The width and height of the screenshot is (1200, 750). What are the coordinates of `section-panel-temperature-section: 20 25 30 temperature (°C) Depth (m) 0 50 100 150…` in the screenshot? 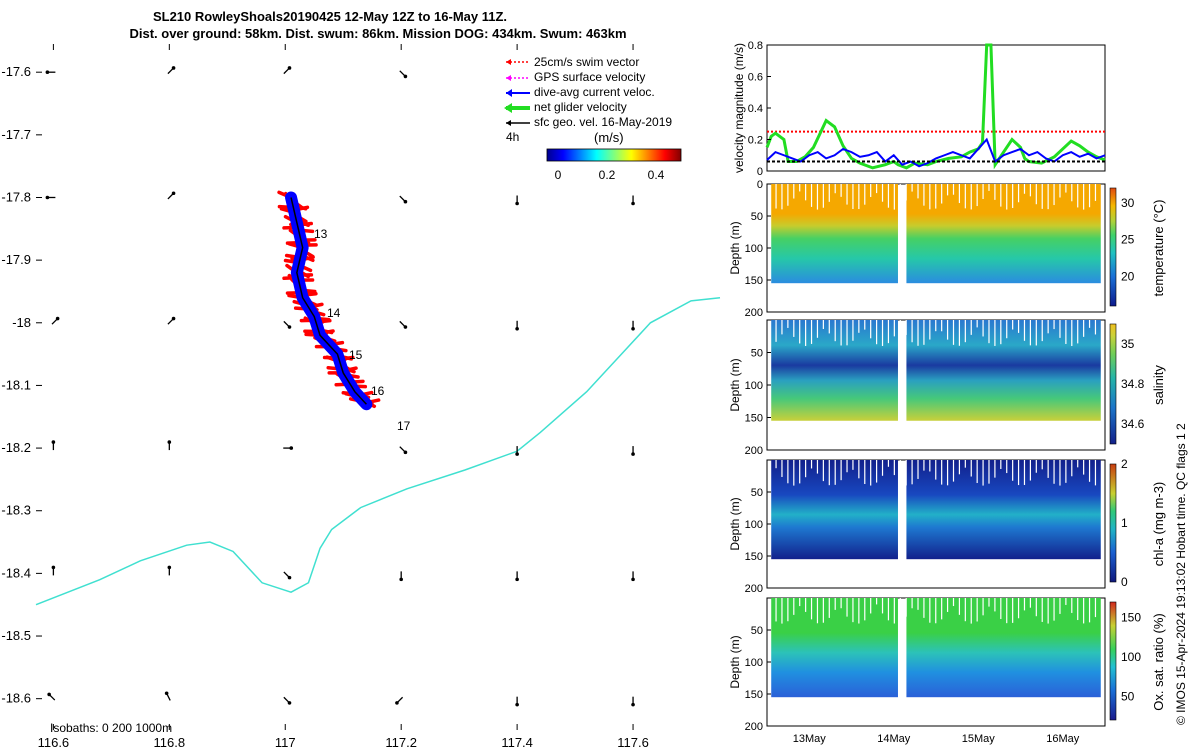 It's located at (947, 249).